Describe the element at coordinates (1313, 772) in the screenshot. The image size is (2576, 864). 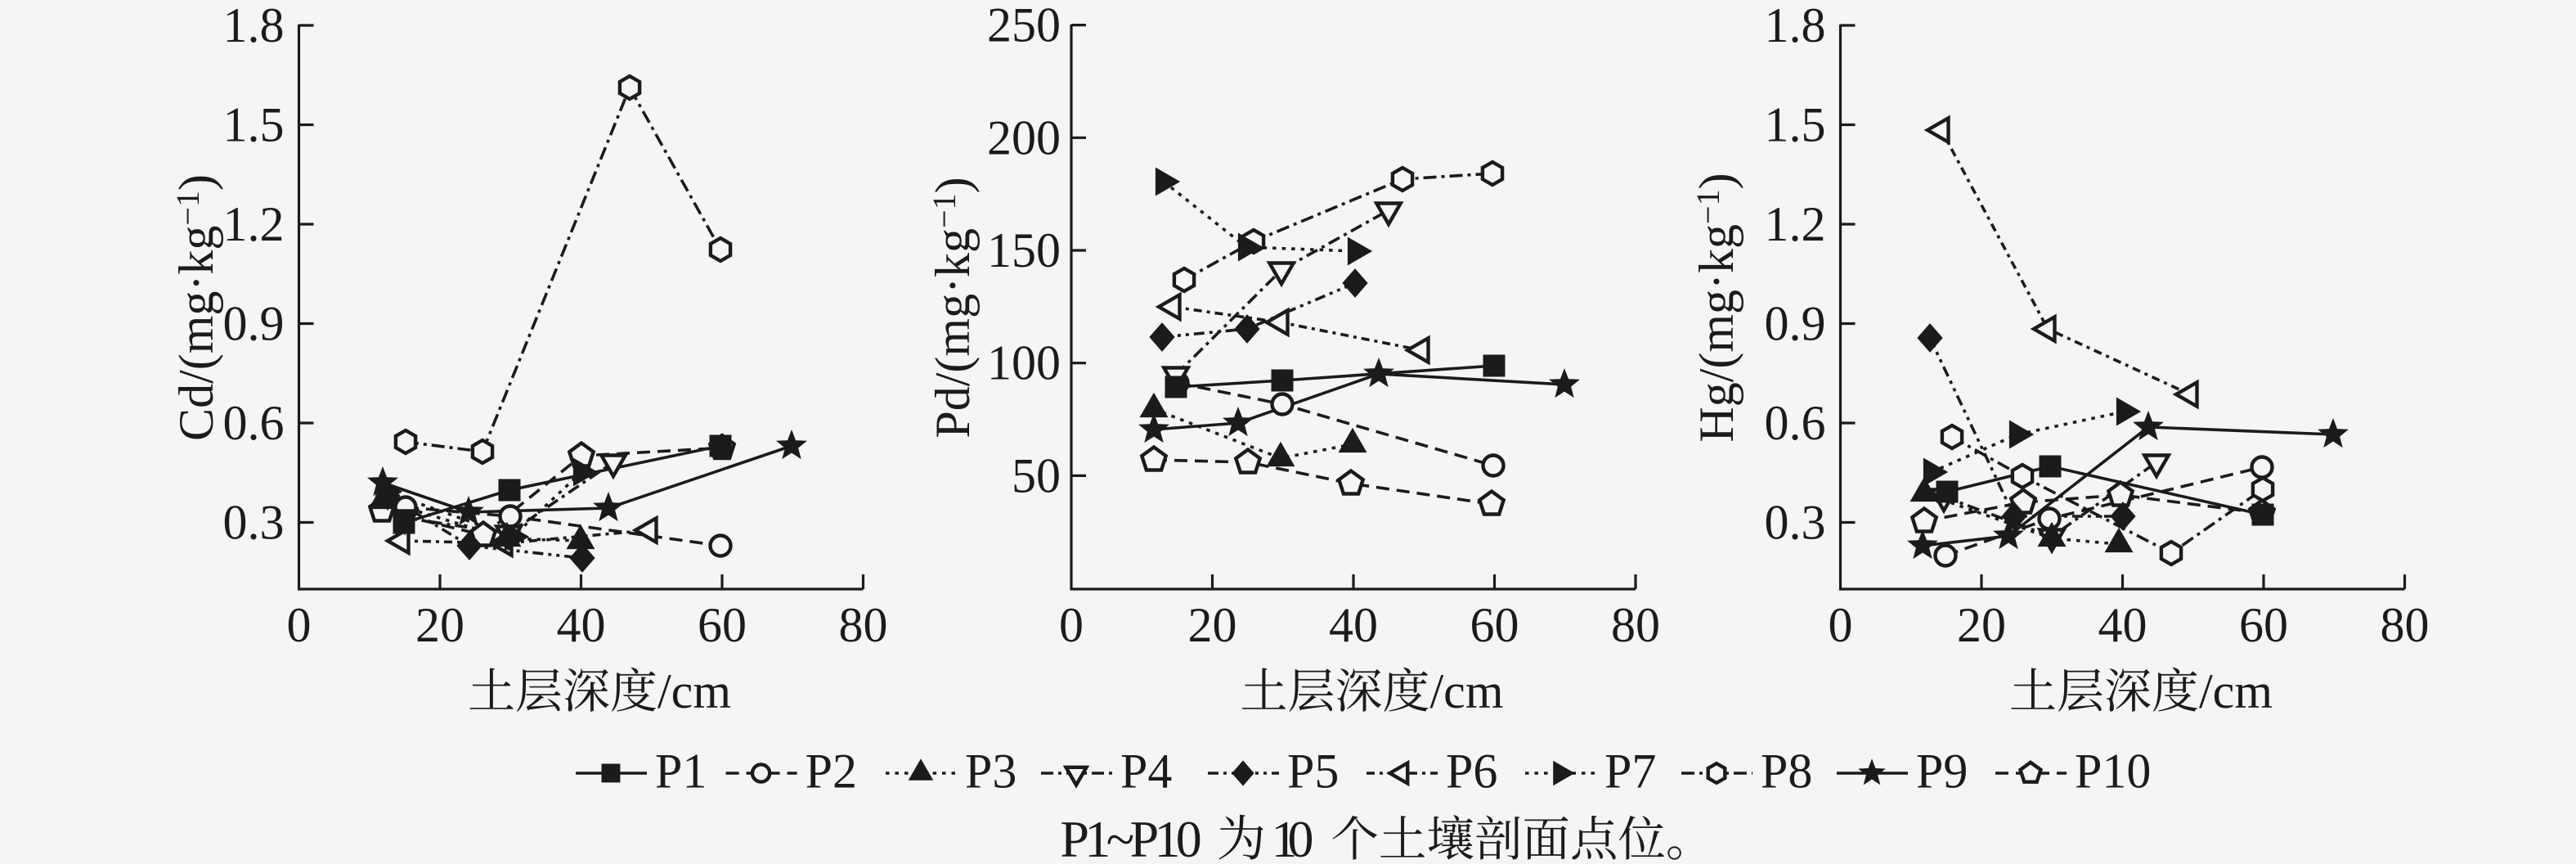
I see `svg-text: P5` at that location.